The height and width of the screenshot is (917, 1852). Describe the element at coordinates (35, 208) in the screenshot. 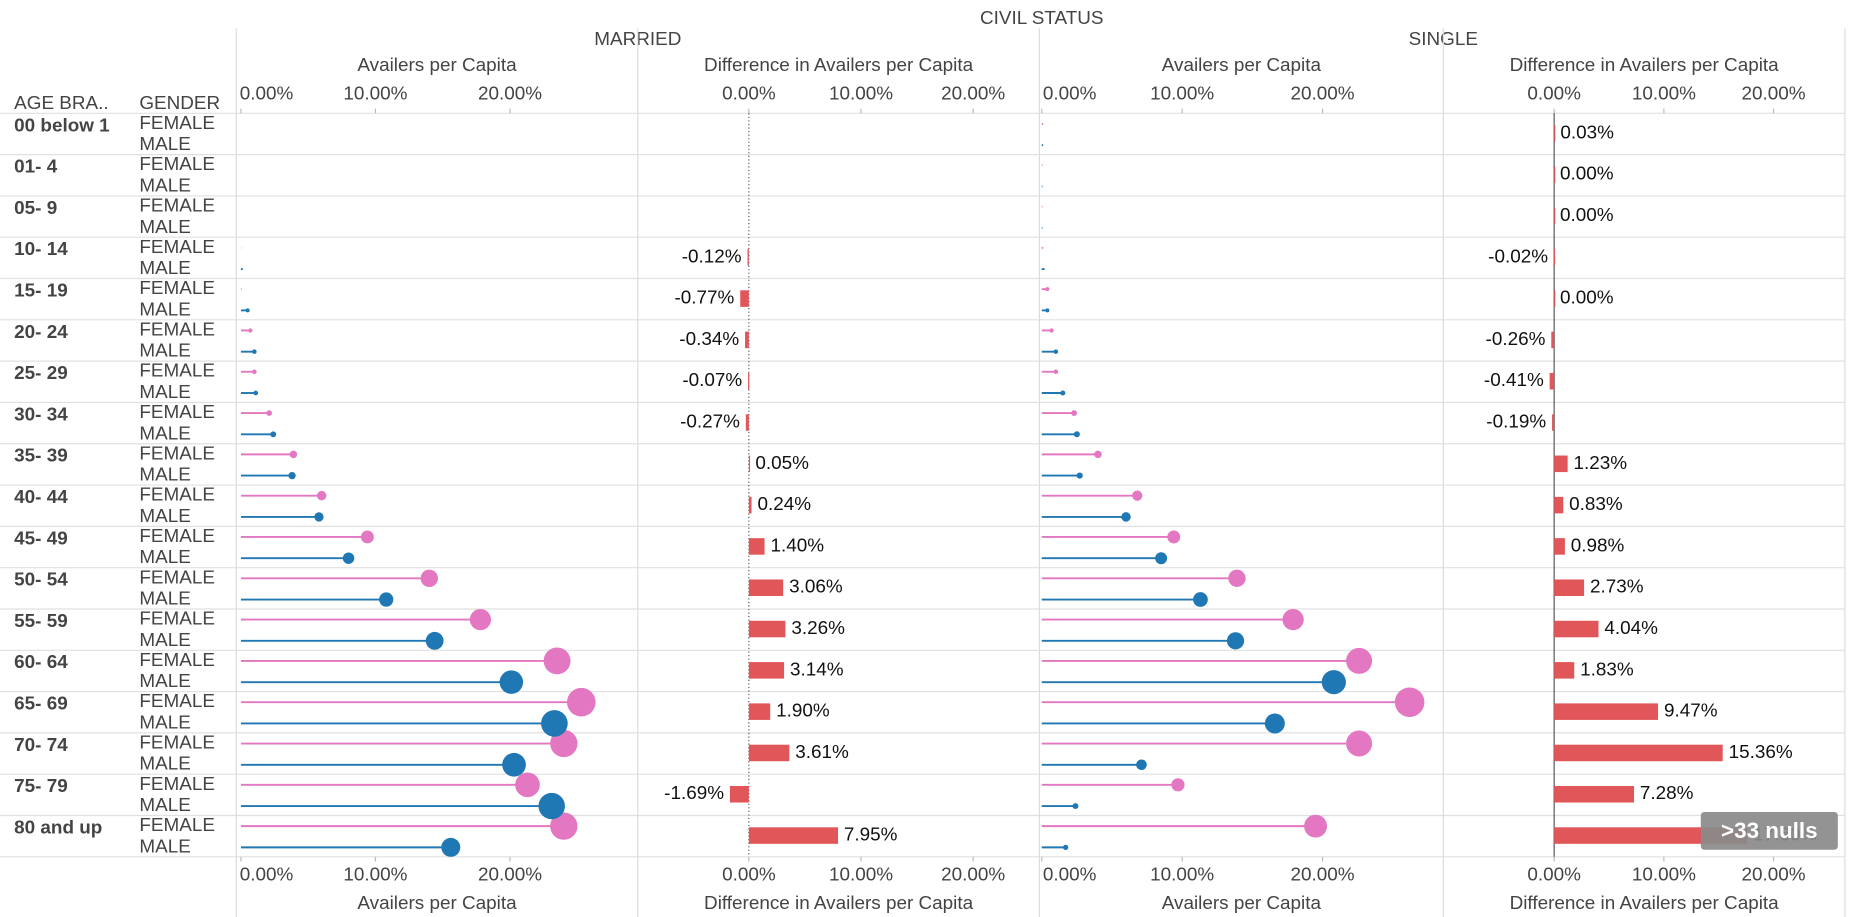

I see `age-bracket: 05- 9` at that location.